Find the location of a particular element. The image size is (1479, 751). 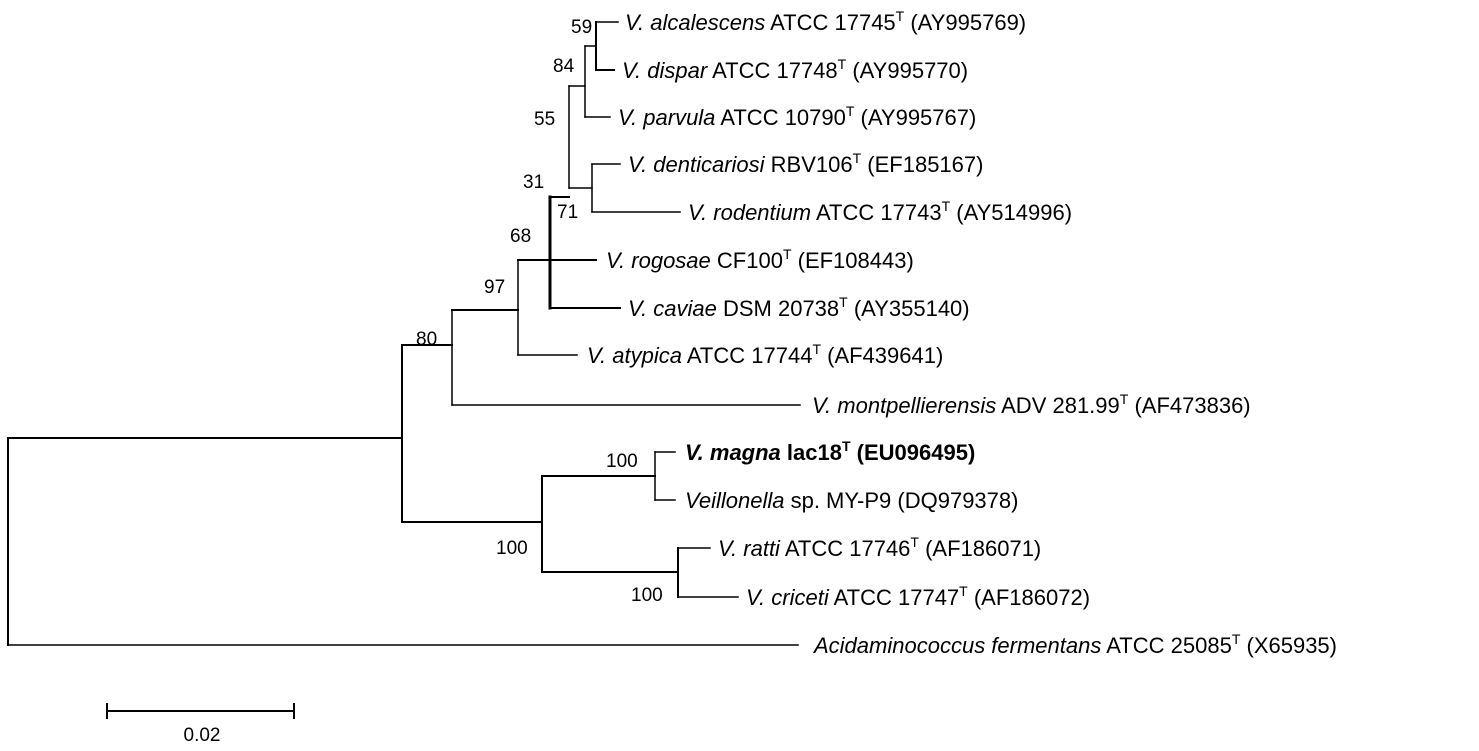

taxon-label-magna: V. magna lac18T (EU096495) is located at coordinates (830, 451).